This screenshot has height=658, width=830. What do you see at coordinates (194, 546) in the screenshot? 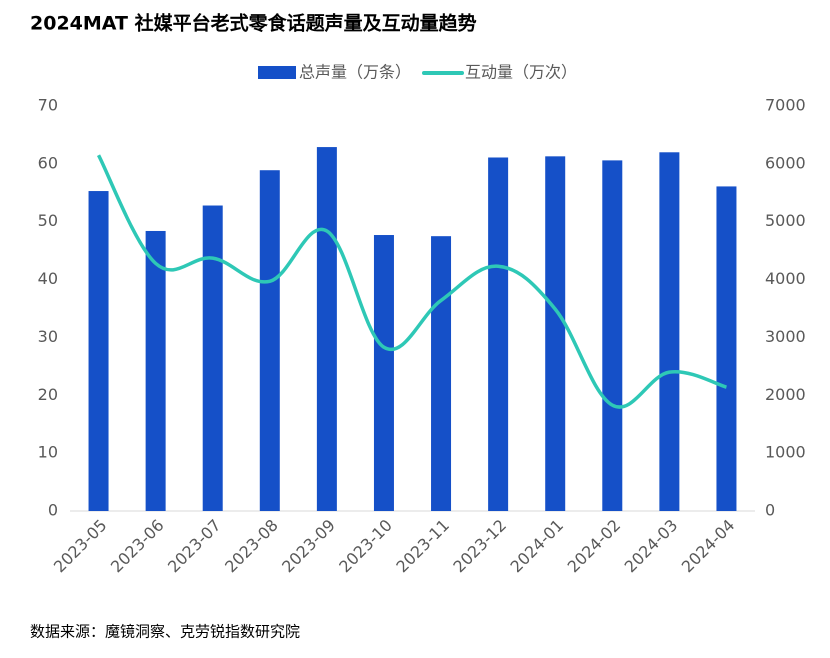
I see `x-tick-label: 2023-07` at bounding box center [194, 546].